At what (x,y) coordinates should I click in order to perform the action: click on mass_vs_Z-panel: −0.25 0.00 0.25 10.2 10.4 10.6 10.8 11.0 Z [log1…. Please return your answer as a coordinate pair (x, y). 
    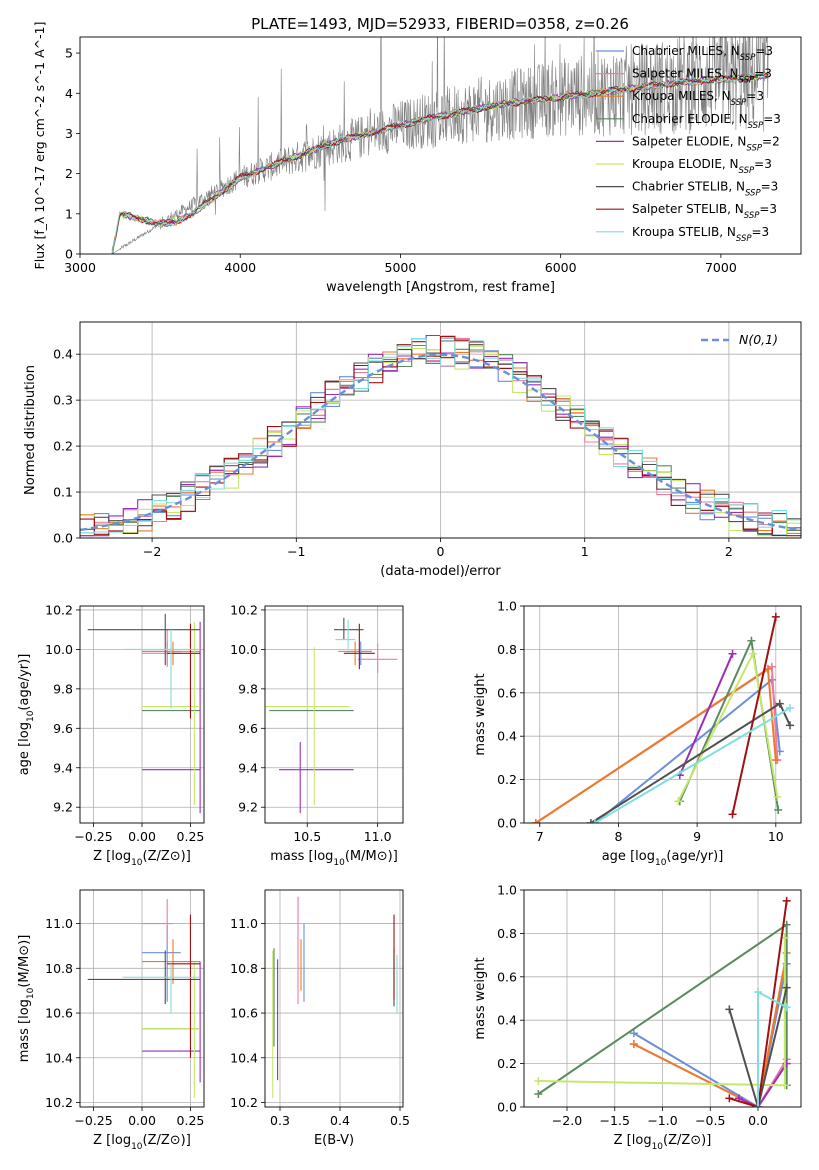
    Looking at the image, I should click on (111, 1020).